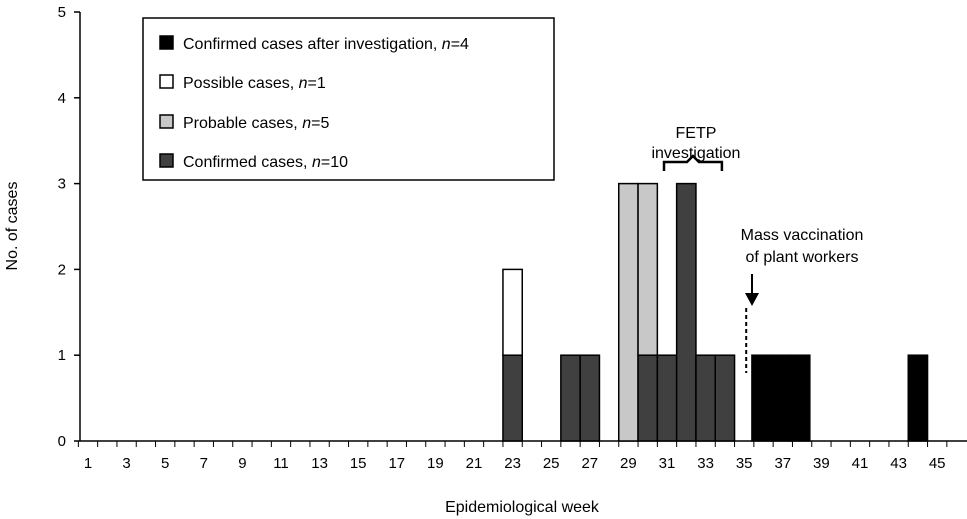 The width and height of the screenshot is (967, 519). Describe the element at coordinates (62, 269) in the screenshot. I see `y-tick-label: 2` at that location.